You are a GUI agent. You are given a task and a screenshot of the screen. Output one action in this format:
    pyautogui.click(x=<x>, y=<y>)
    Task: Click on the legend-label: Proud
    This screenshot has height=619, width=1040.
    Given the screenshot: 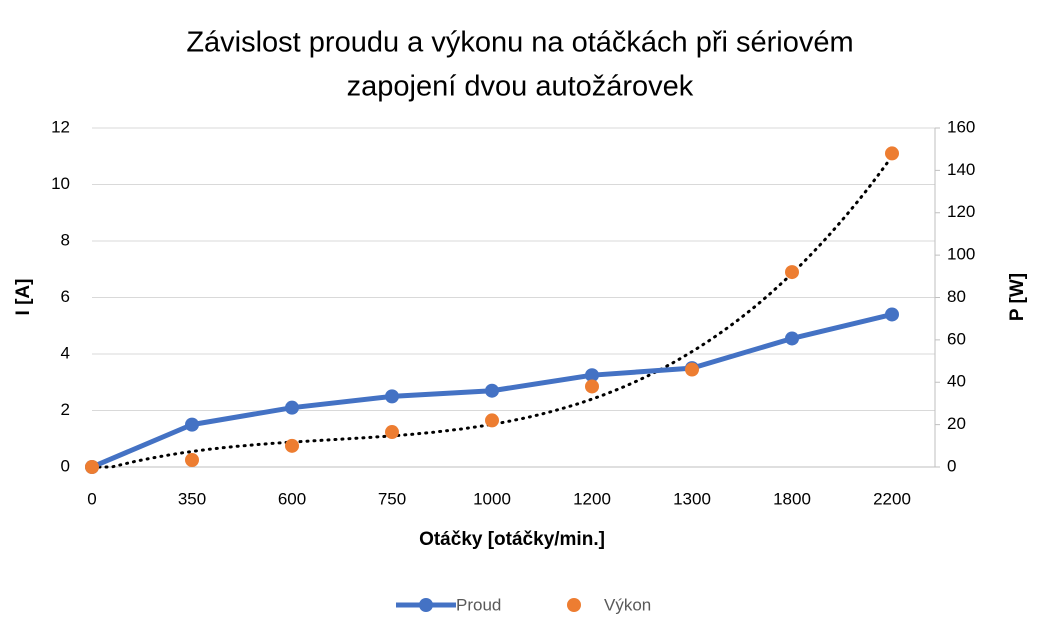 What is the action you would take?
    pyautogui.click(x=478, y=604)
    